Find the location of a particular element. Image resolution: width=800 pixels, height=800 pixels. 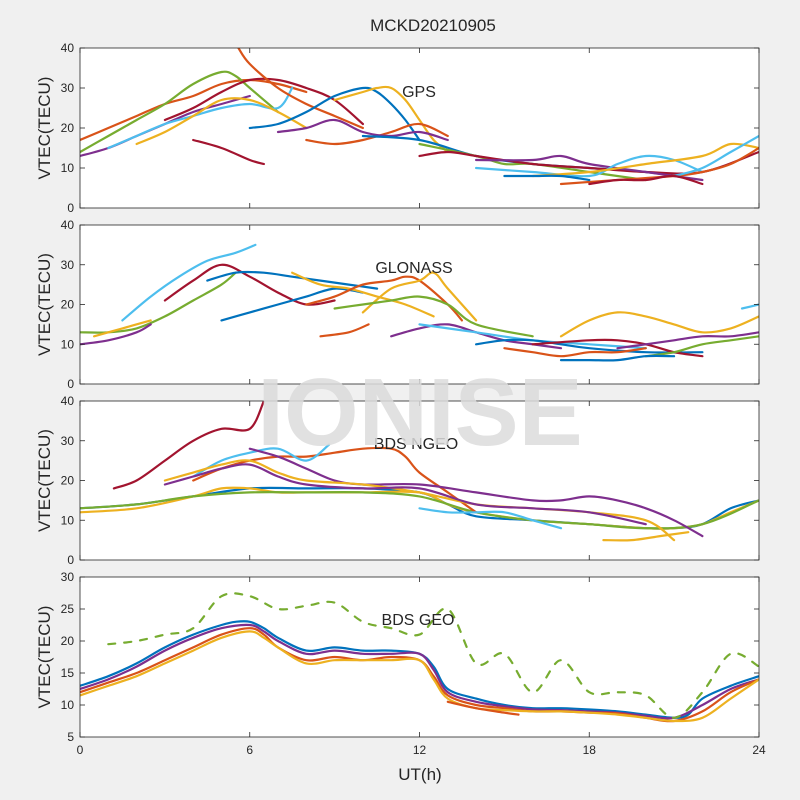

y-tick-label: 15 is located at coordinates (68, 673).